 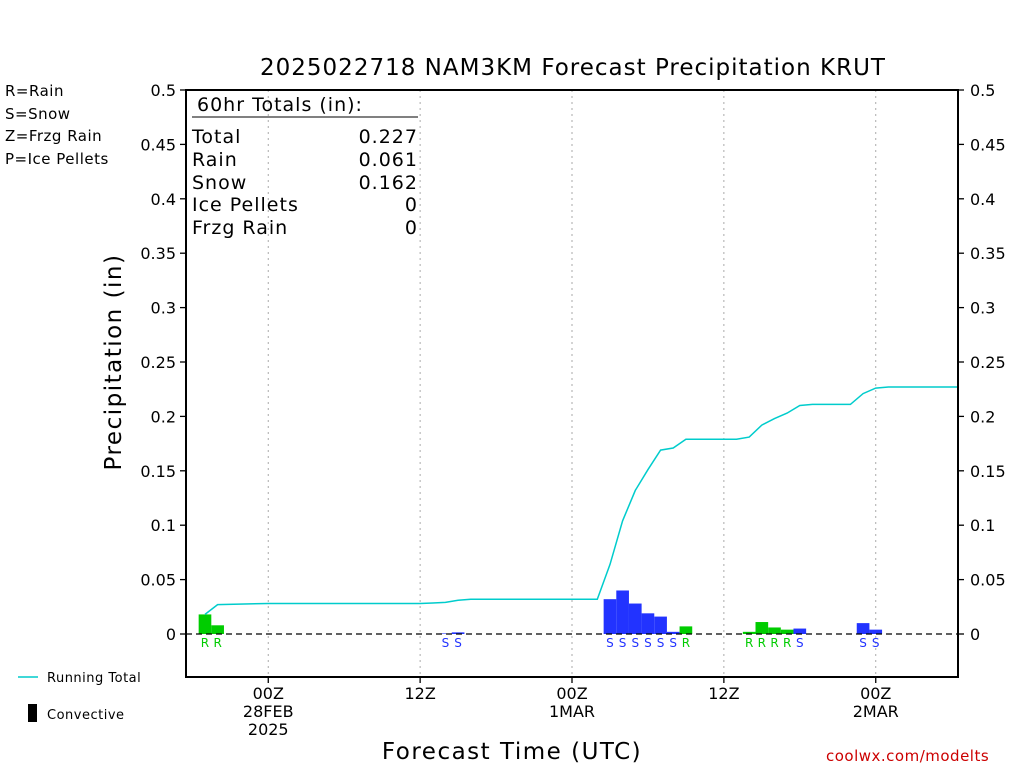 I want to click on y-axis-left: 0 0.05 0.1 0.15 0.2 0.25 0.3 0.35 0.4 0.45 0.5, so click(x=163, y=362).